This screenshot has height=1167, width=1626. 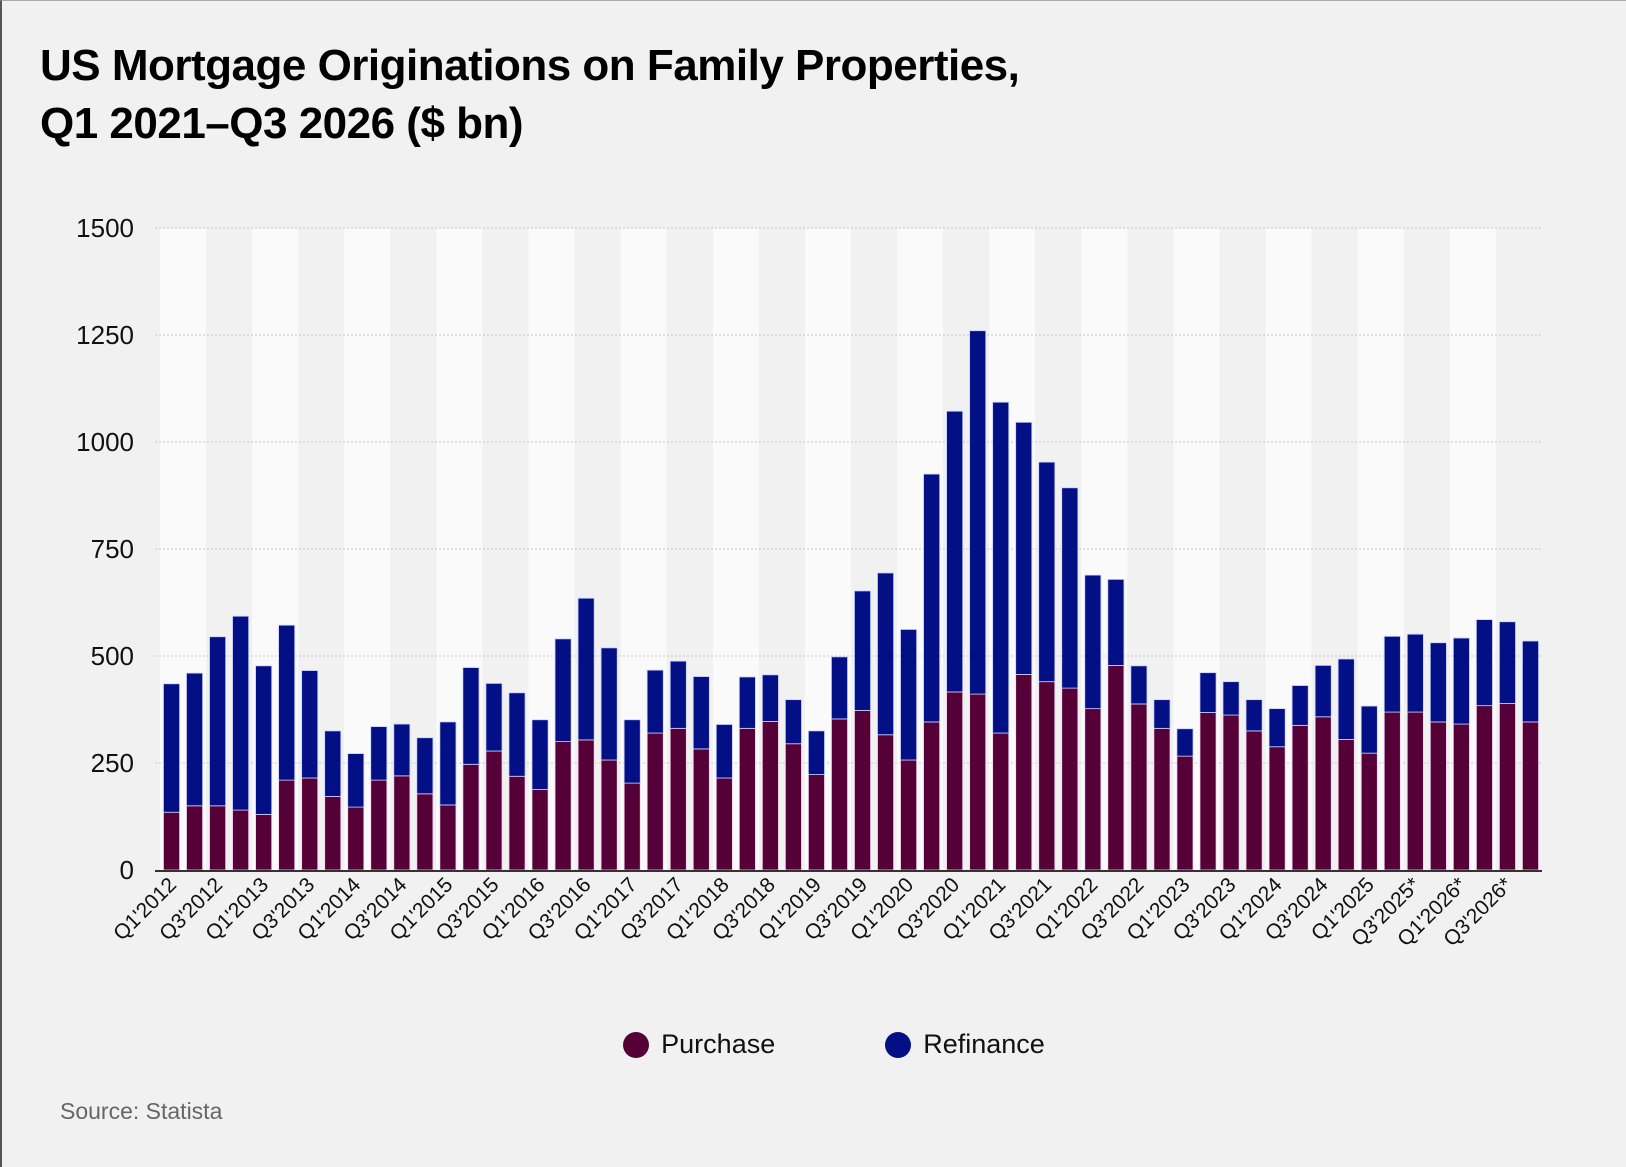 I want to click on y-tick-label: 250, so click(x=112, y=763).